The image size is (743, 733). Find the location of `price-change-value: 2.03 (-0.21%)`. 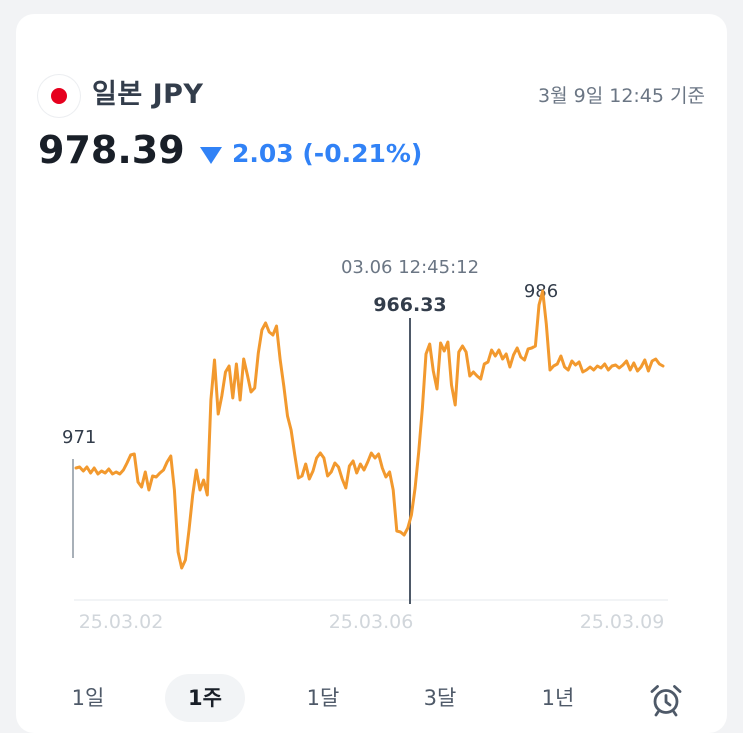

price-change-value: 2.03 (-0.21%) is located at coordinates (327, 153).